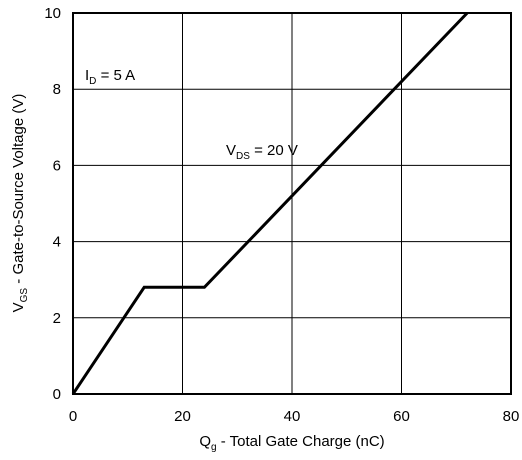 This screenshot has width=522, height=460. I want to click on annotation-id: ID = 5 A, so click(110, 77).